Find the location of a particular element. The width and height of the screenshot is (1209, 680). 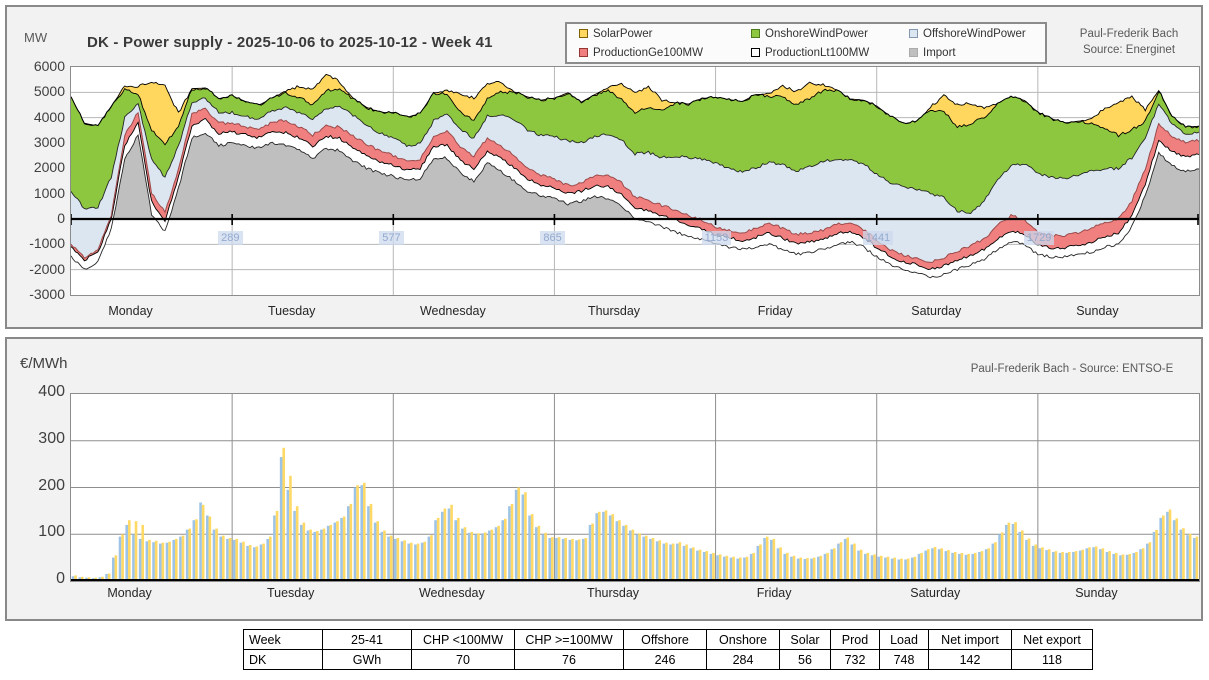

attribution-author: Paul-Frederik Bach is located at coordinates (1129, 34).